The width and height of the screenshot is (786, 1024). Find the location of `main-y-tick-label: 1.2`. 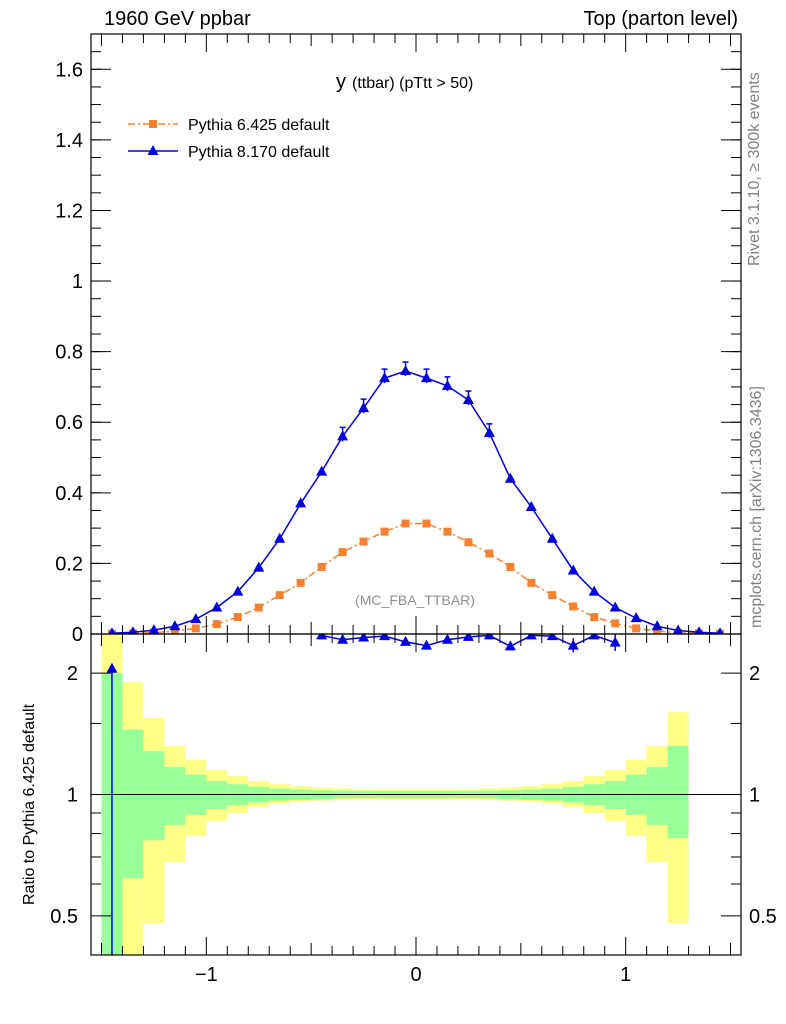

main-y-tick-label: 1.2 is located at coordinates (69, 211).